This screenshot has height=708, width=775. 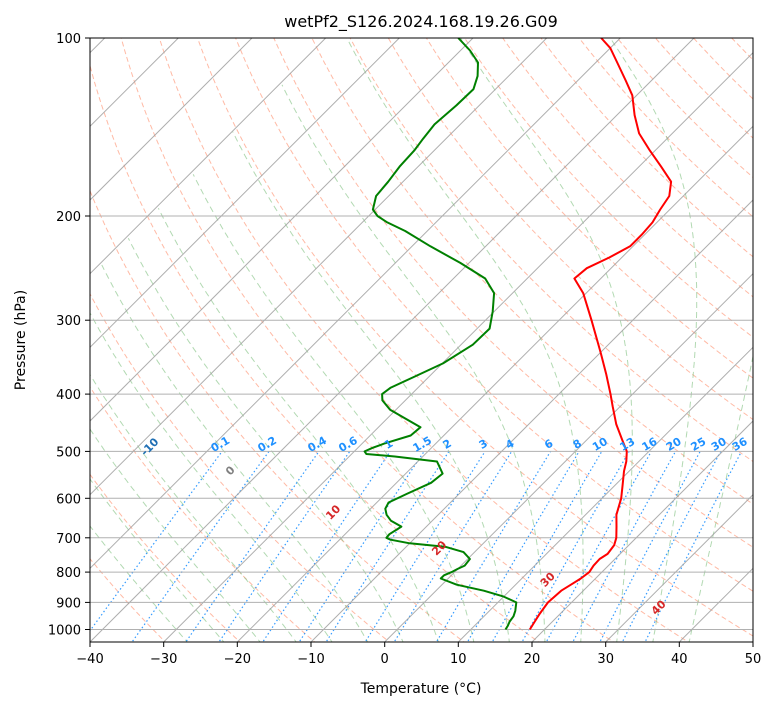 I want to click on y-tick-label: 500, so click(x=68, y=452).